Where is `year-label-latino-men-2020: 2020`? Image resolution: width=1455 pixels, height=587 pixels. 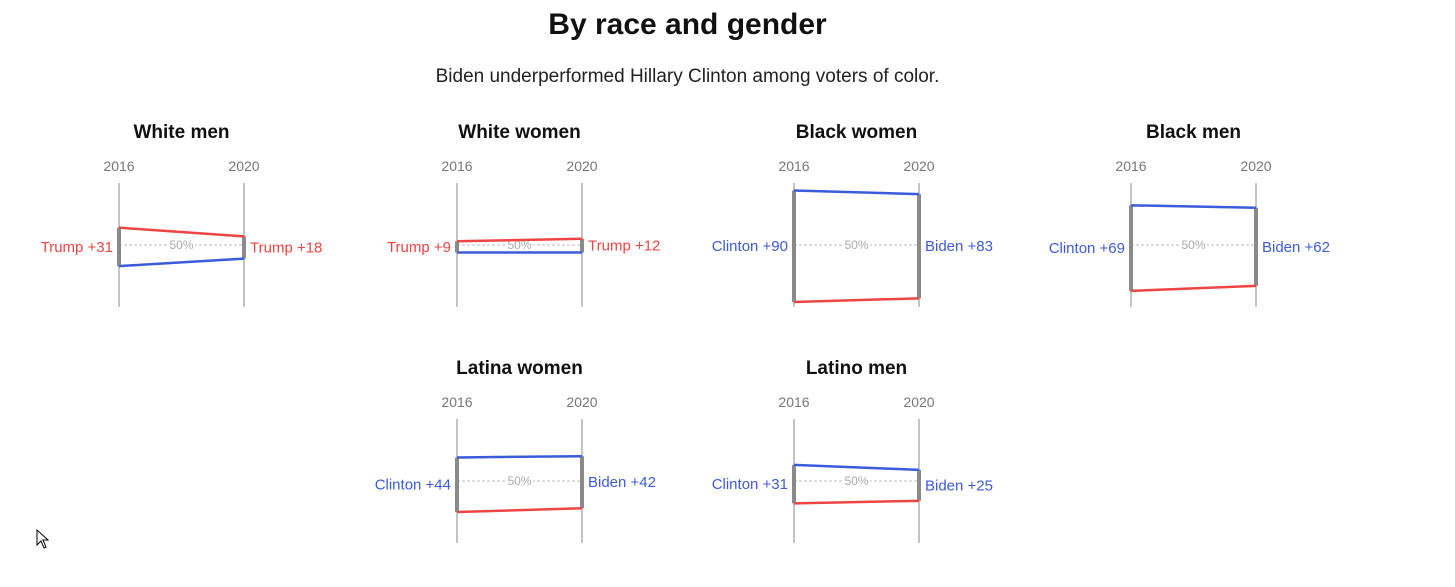
year-label-latino-men-2020: 2020 is located at coordinates (918, 402).